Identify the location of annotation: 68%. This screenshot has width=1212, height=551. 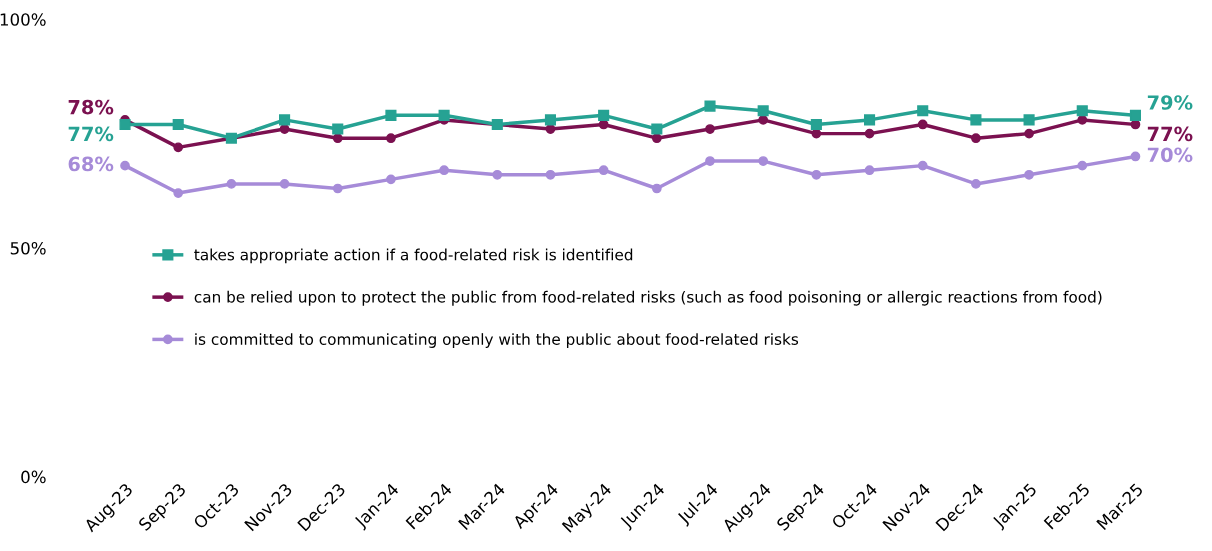
(91, 164).